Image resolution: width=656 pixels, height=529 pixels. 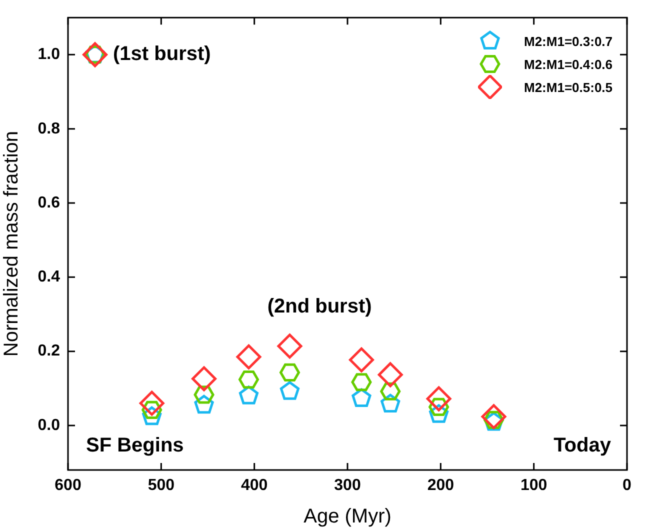 I want to click on x-axis-title: Age (Myr), so click(x=348, y=517).